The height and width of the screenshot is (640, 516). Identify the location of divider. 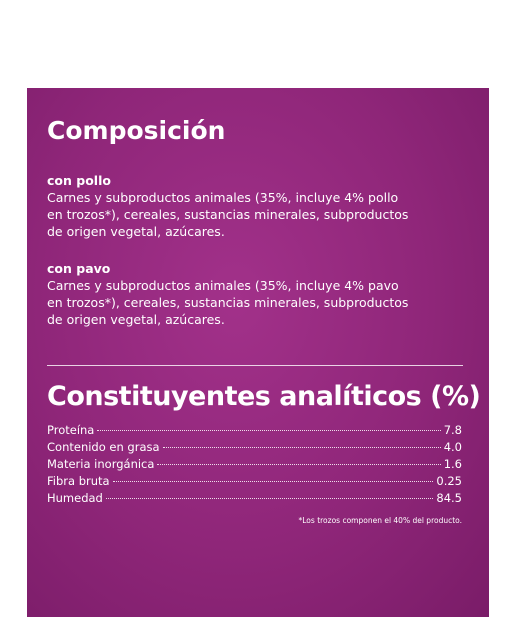
(255, 365).